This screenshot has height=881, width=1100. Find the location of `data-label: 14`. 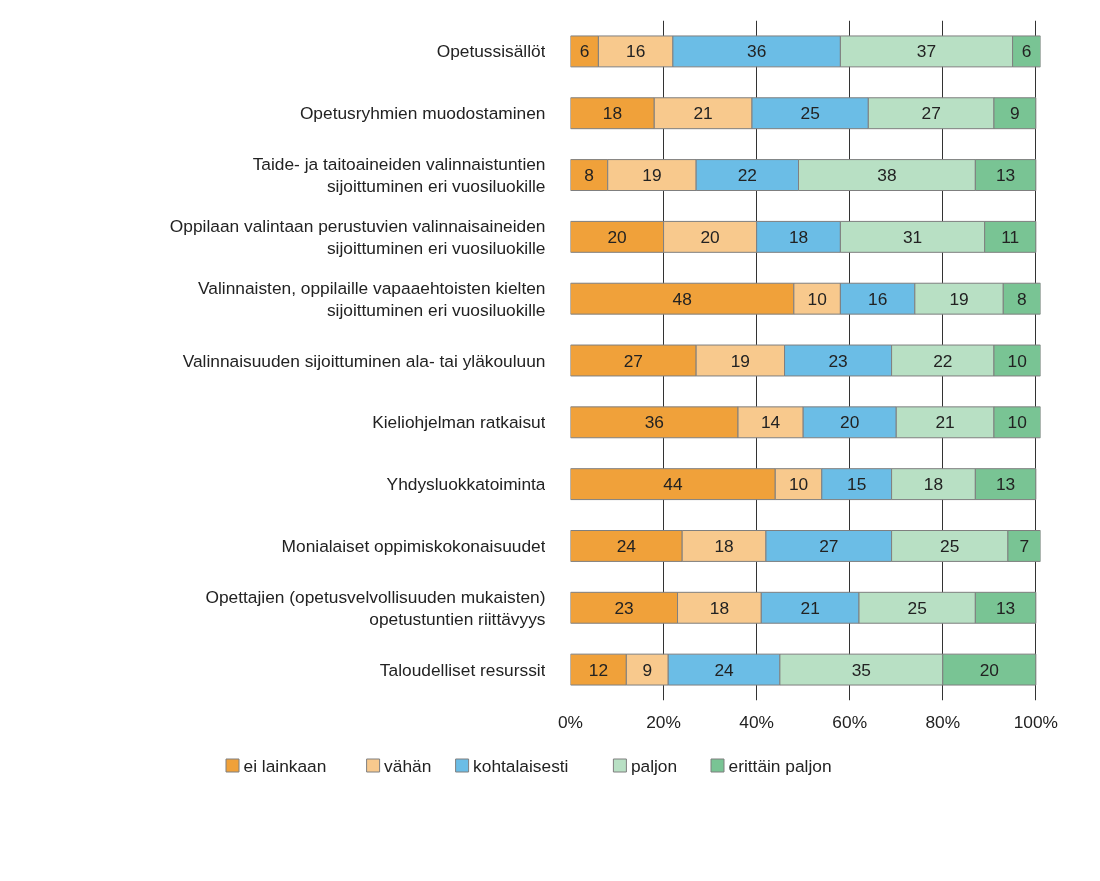

data-label: 14 is located at coordinates (770, 422).